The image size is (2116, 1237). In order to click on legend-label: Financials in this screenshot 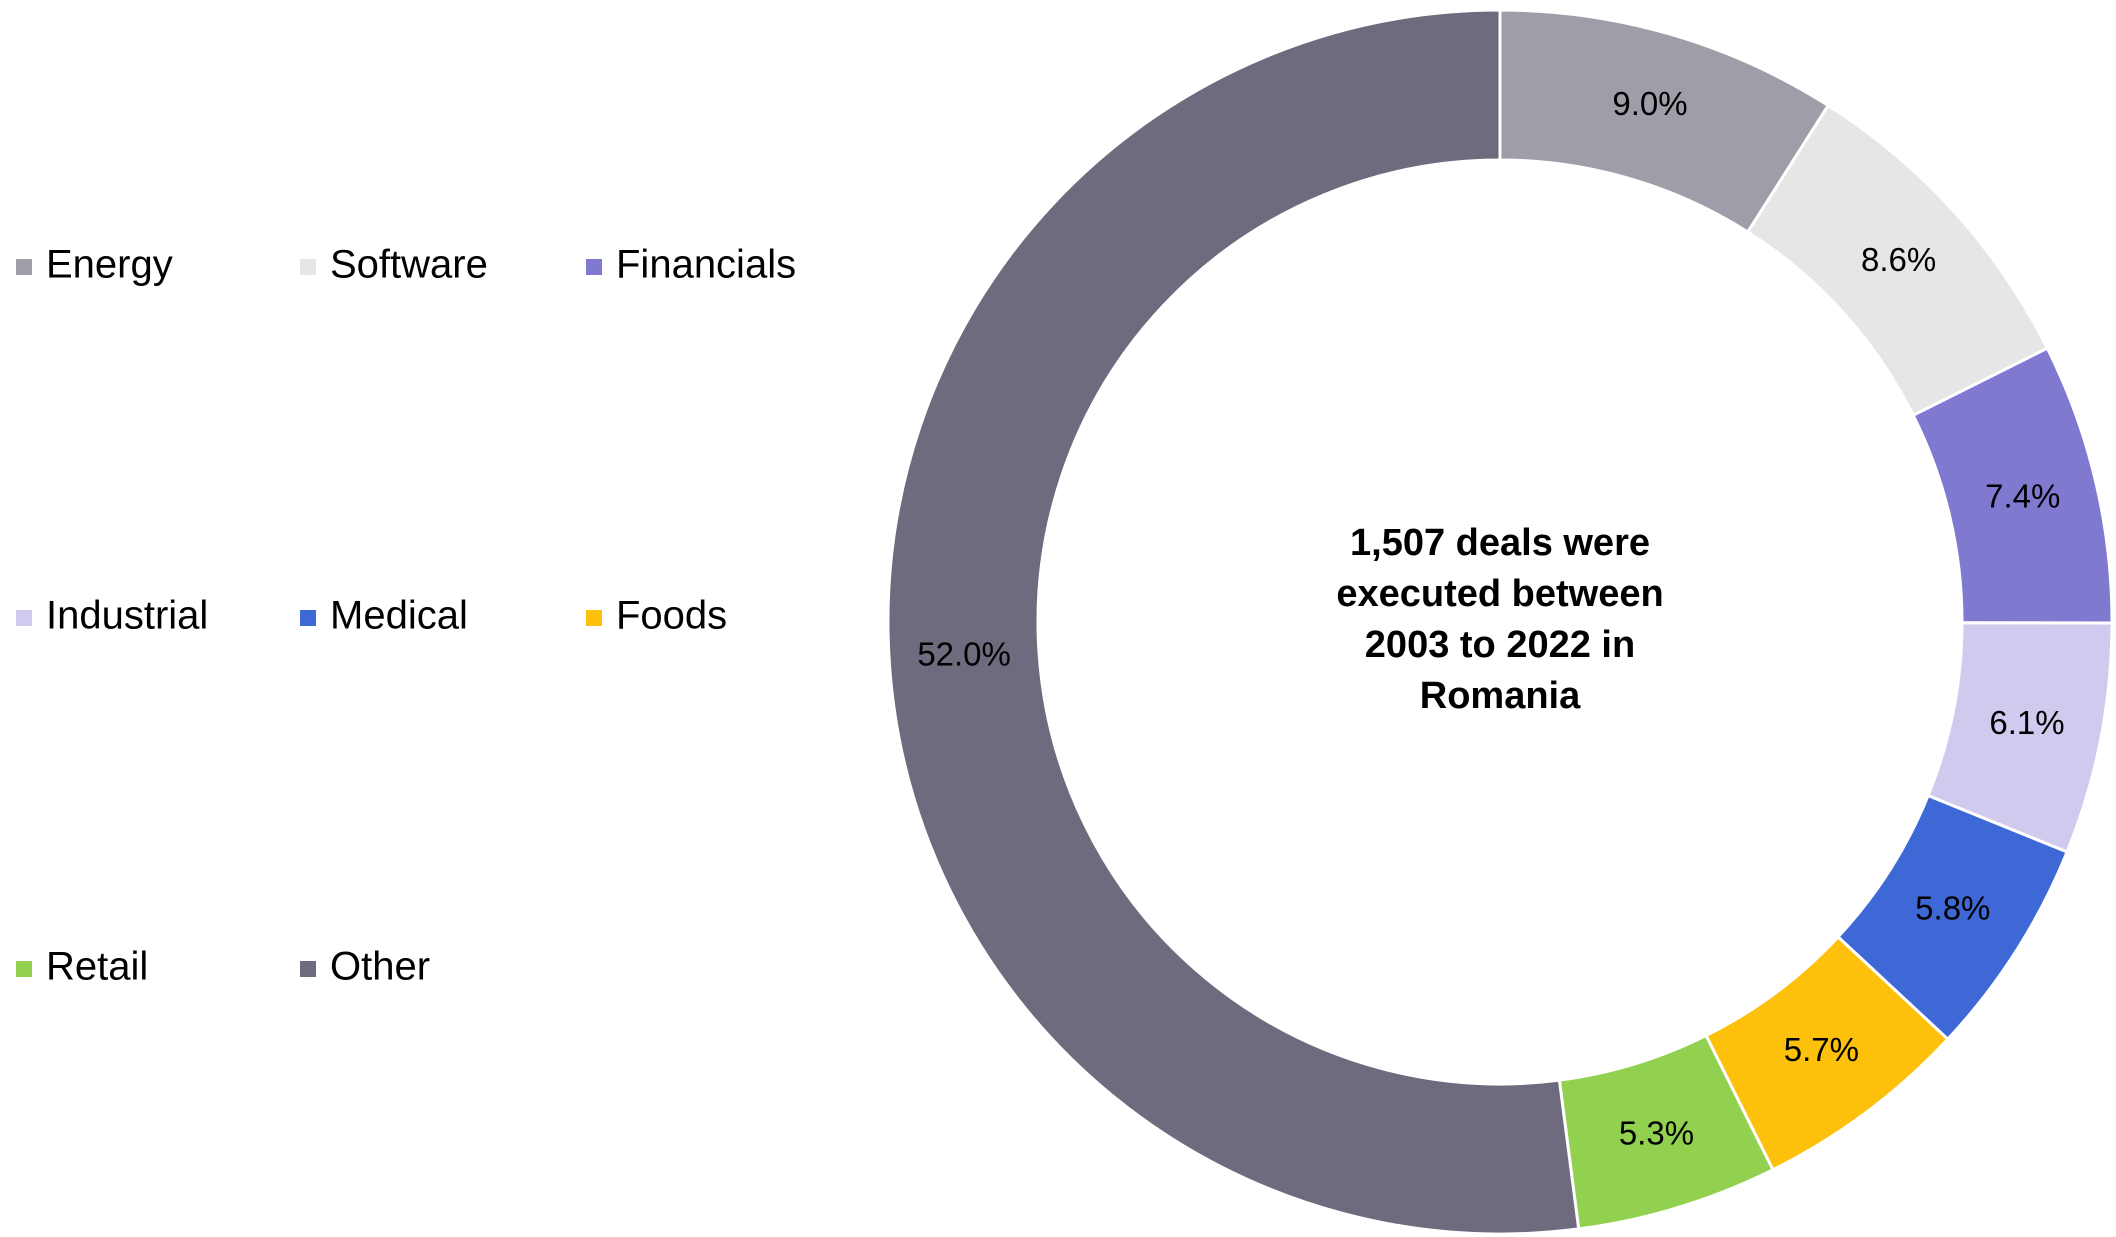, I will do `click(706, 265)`.